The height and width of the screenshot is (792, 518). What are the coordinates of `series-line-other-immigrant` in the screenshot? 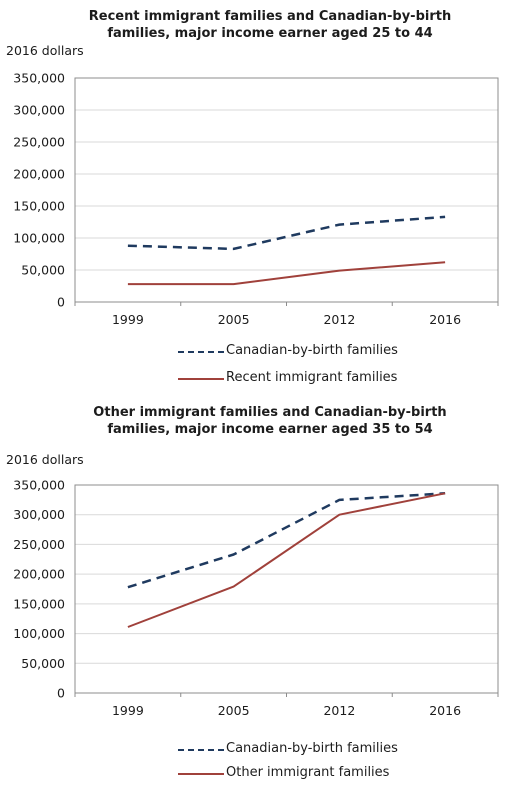 It's located at (286, 560).